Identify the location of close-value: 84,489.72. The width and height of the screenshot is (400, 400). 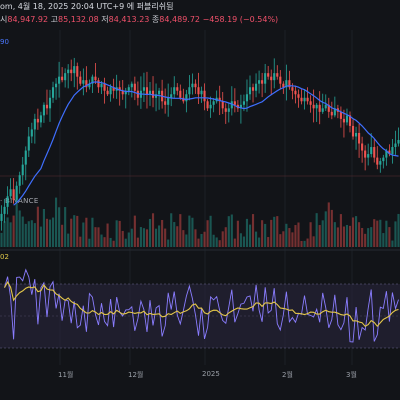
(180, 19).